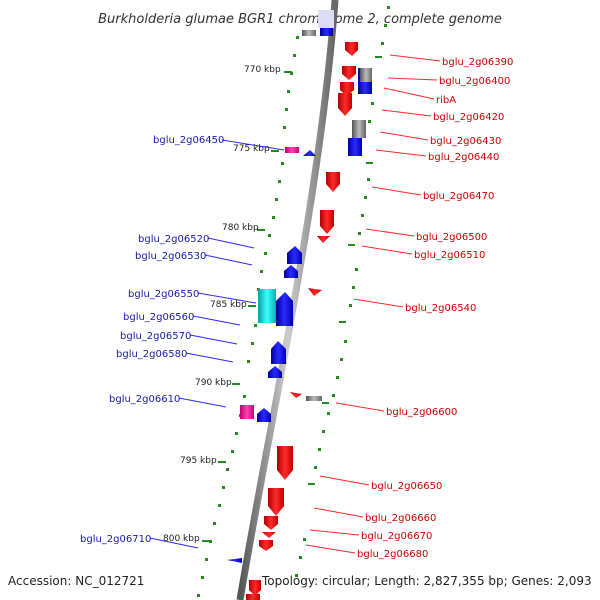  I want to click on gene-bglu-2g06530, so click(291, 271).